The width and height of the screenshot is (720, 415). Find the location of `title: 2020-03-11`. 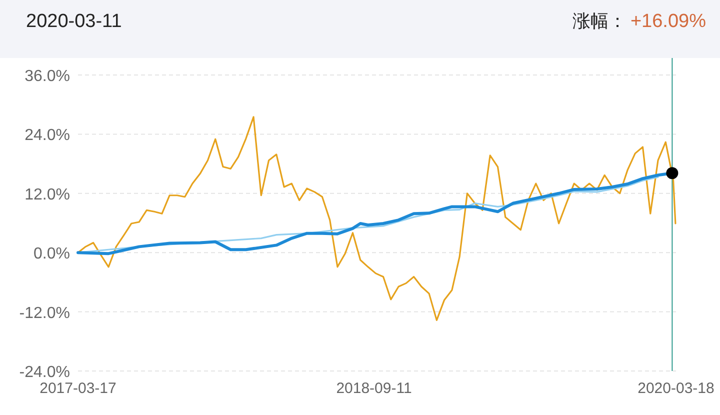

title: 2020-03-11 is located at coordinates (74, 21).